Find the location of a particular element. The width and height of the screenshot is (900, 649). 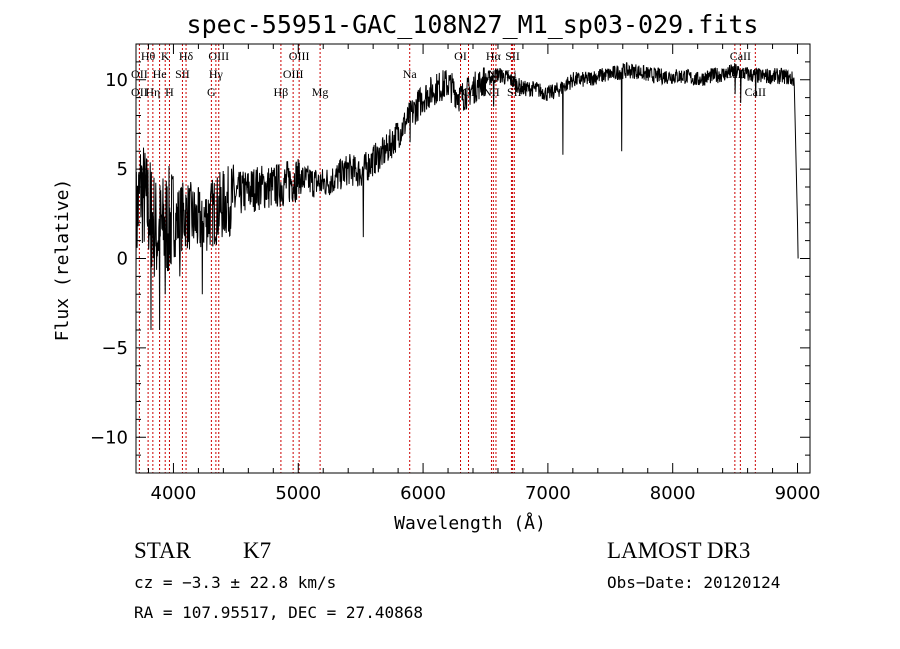

line-label: Hβ is located at coordinates (281, 92).